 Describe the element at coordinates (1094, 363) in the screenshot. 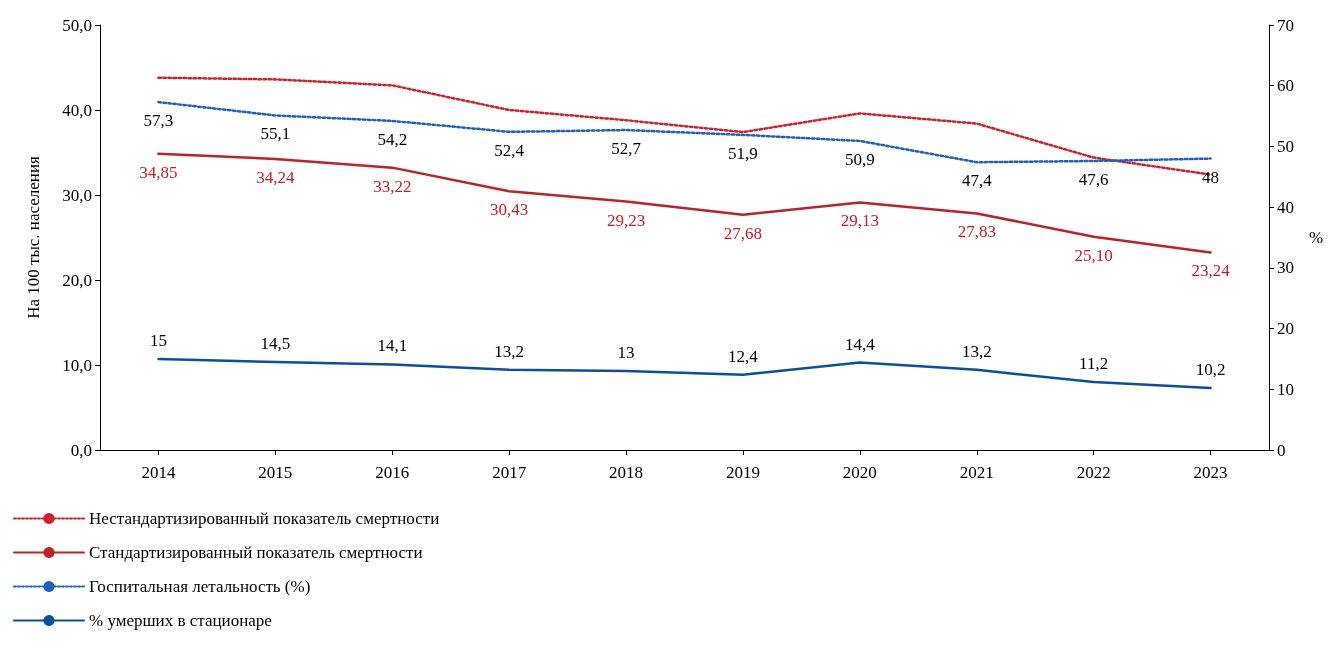

I see `data-label: 11,2` at that location.